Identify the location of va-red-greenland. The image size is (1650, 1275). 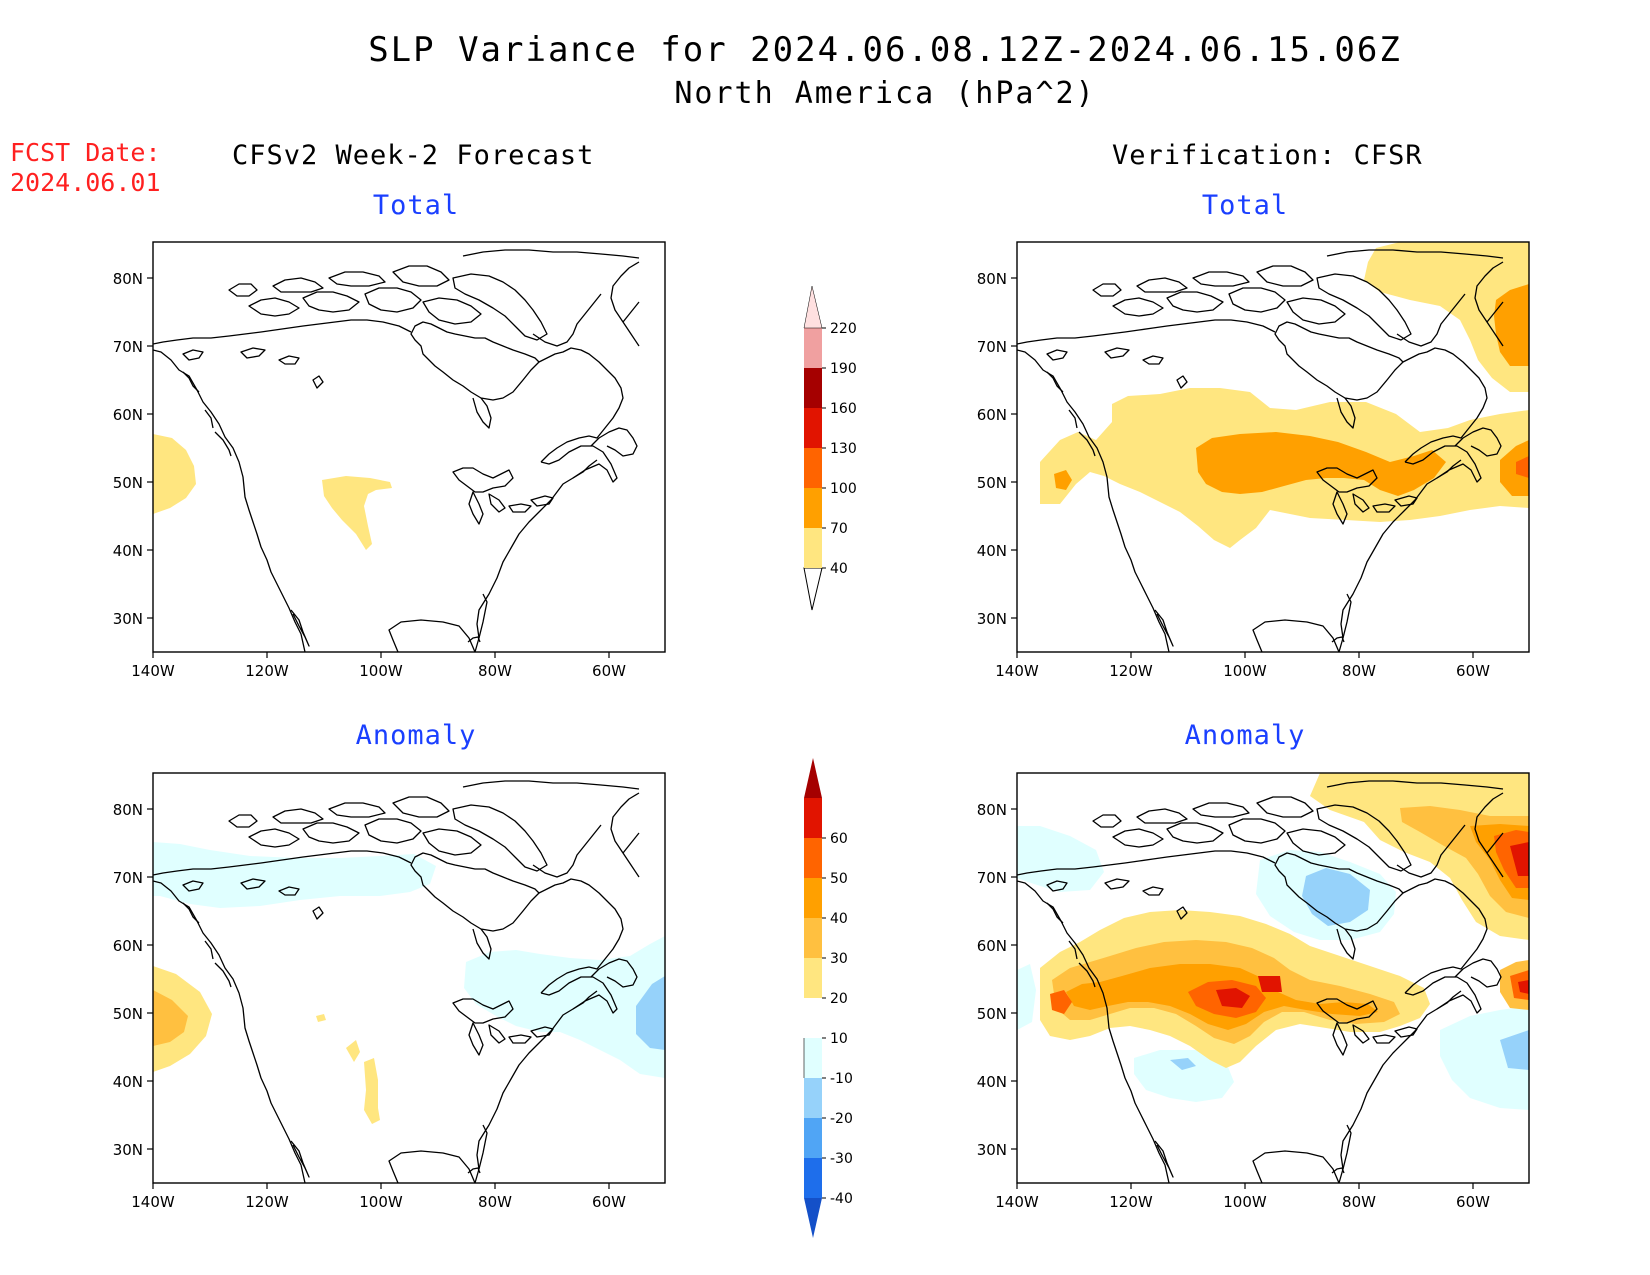
(1519, 859).